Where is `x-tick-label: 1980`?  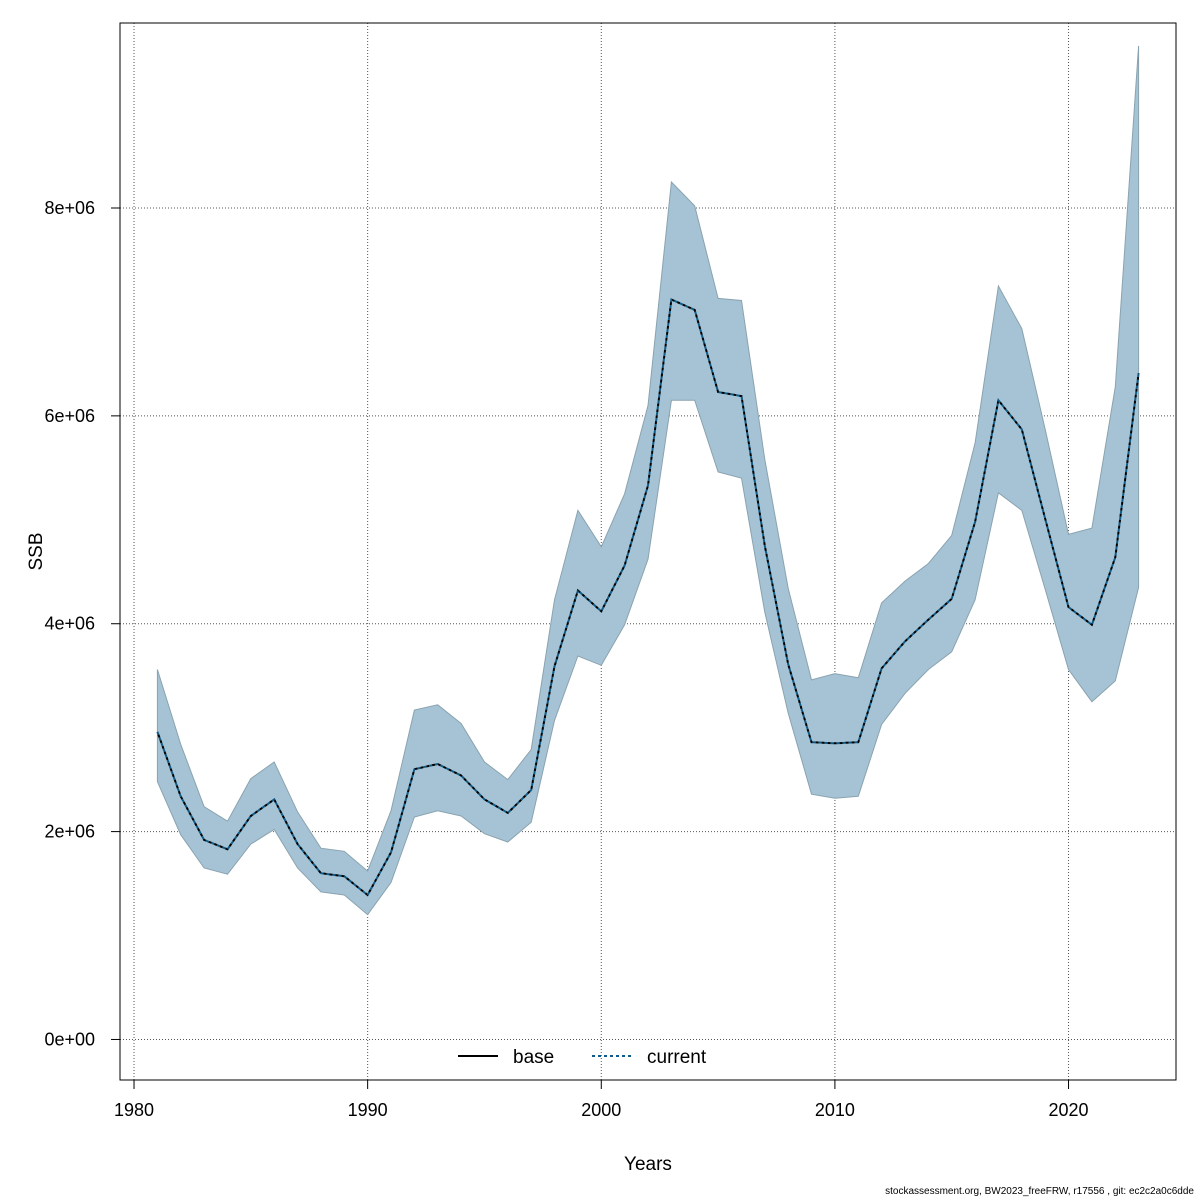
x-tick-label: 1980 is located at coordinates (134, 1110).